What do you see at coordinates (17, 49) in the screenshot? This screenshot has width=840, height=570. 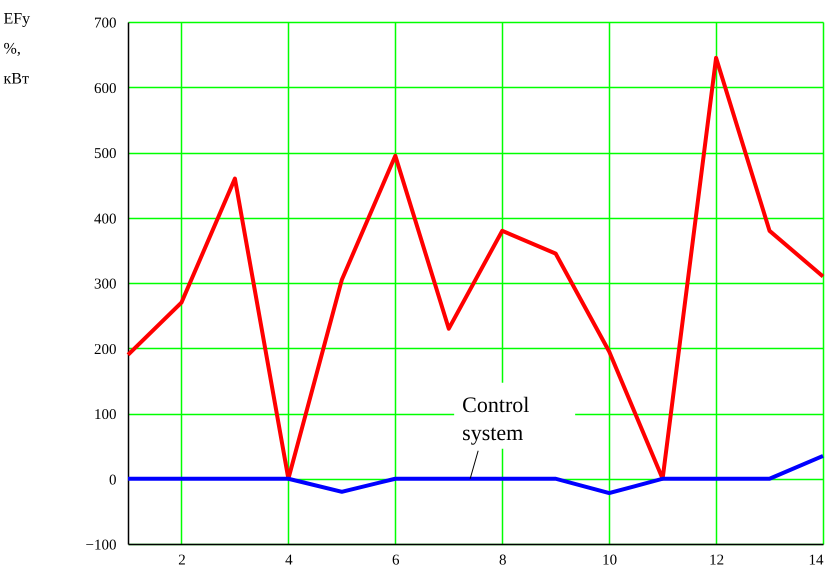 I see `y-axis-title: EFy %, кВт` at bounding box center [17, 49].